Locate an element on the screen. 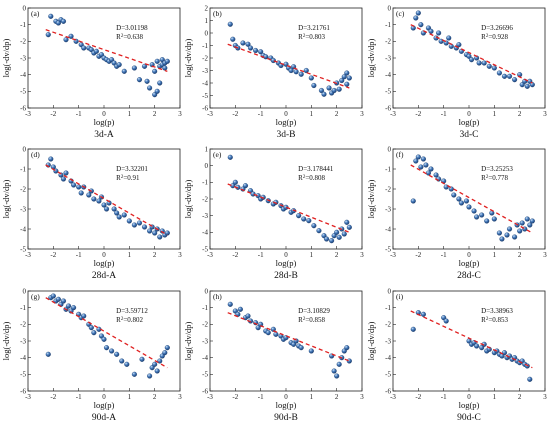 The height and width of the screenshot is (425, 550). y-tick-label: 2 is located at coordinates (207, 8).